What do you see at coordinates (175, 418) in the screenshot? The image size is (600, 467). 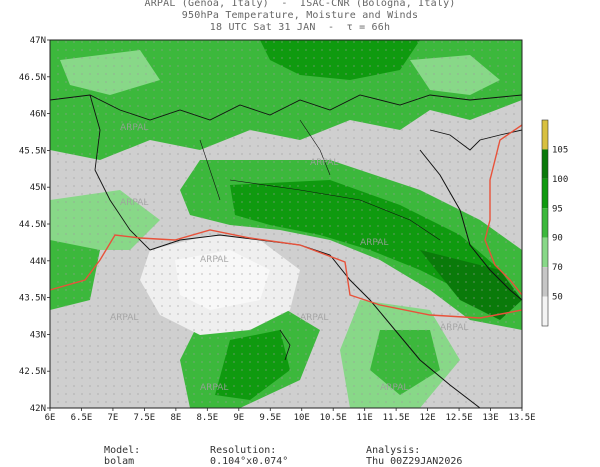 I see `lon-label: 8E` at bounding box center [175, 418].